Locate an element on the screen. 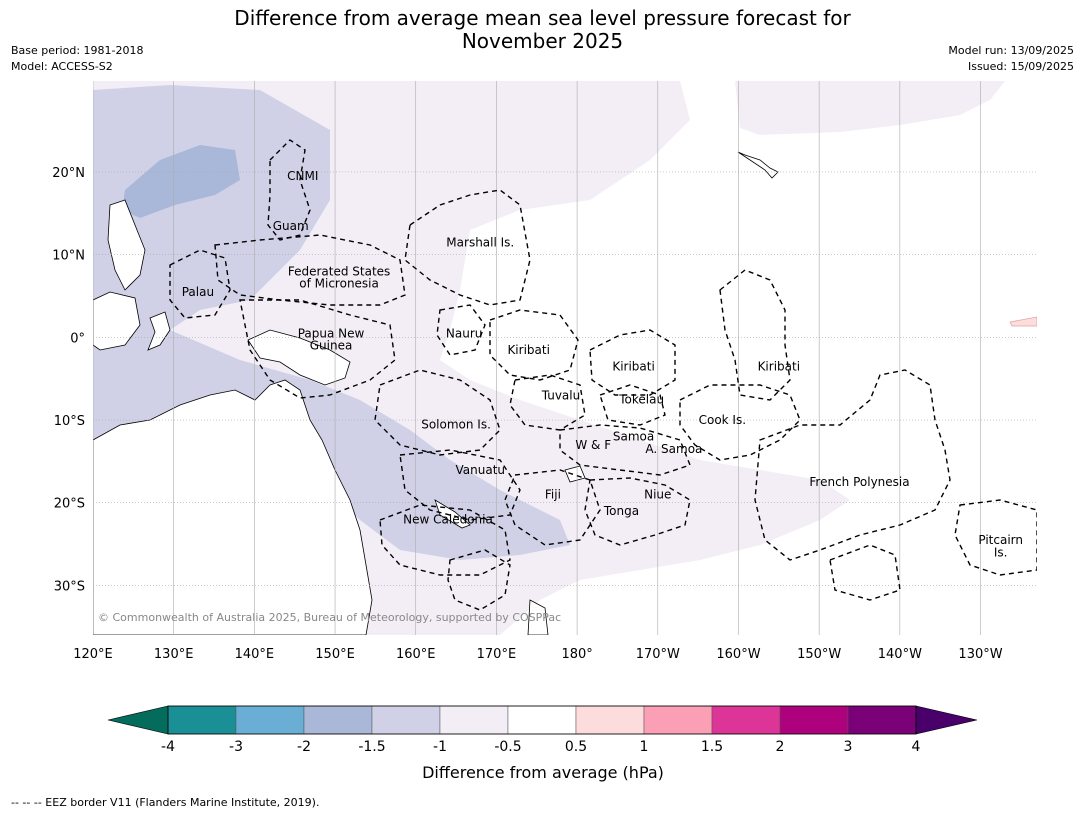  model-run: Model run: 13/09/2025 is located at coordinates (1011, 50).